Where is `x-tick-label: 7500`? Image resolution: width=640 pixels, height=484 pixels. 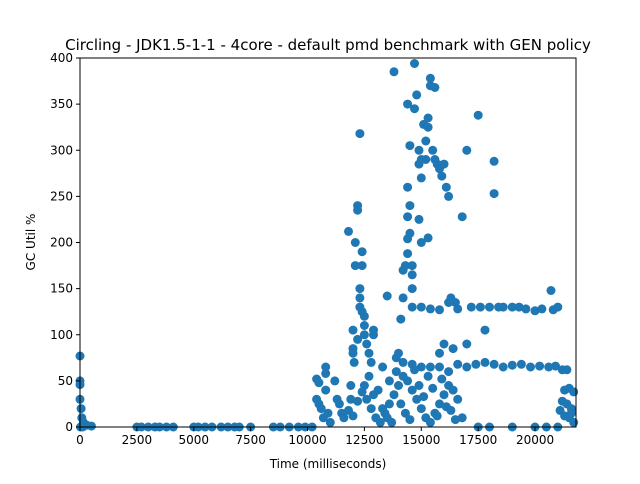 x-tick-label: 7500 is located at coordinates (250, 440).